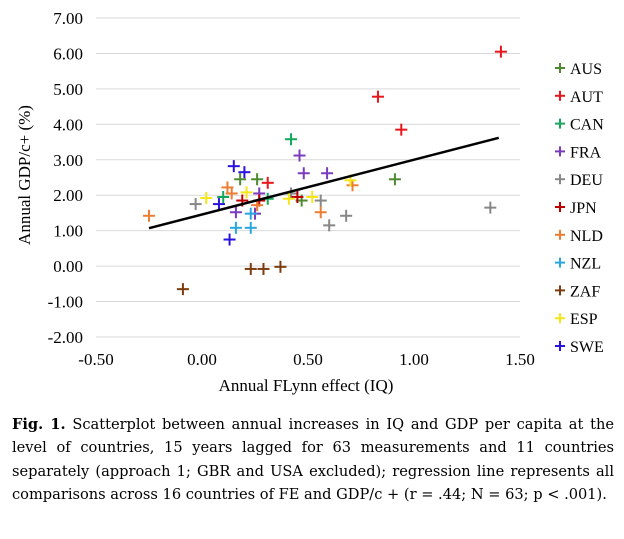  Describe the element at coordinates (297, 196) in the screenshot. I see `data-point-jpn` at that location.